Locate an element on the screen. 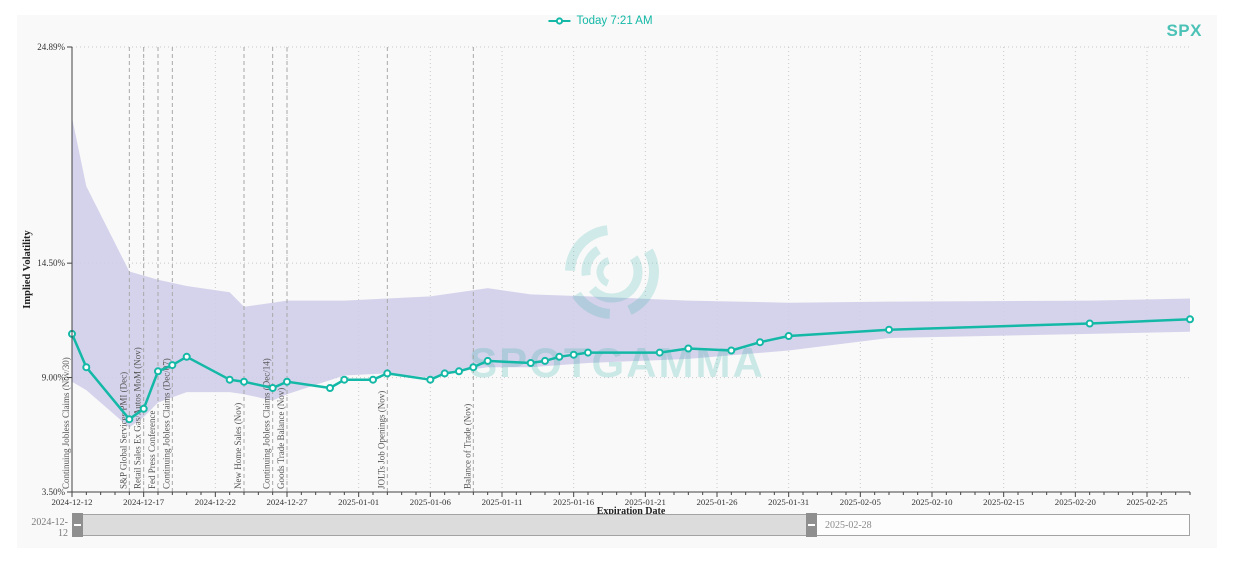 The height and width of the screenshot is (563, 1234). y-tick-label: 14.50% is located at coordinates (51, 263).